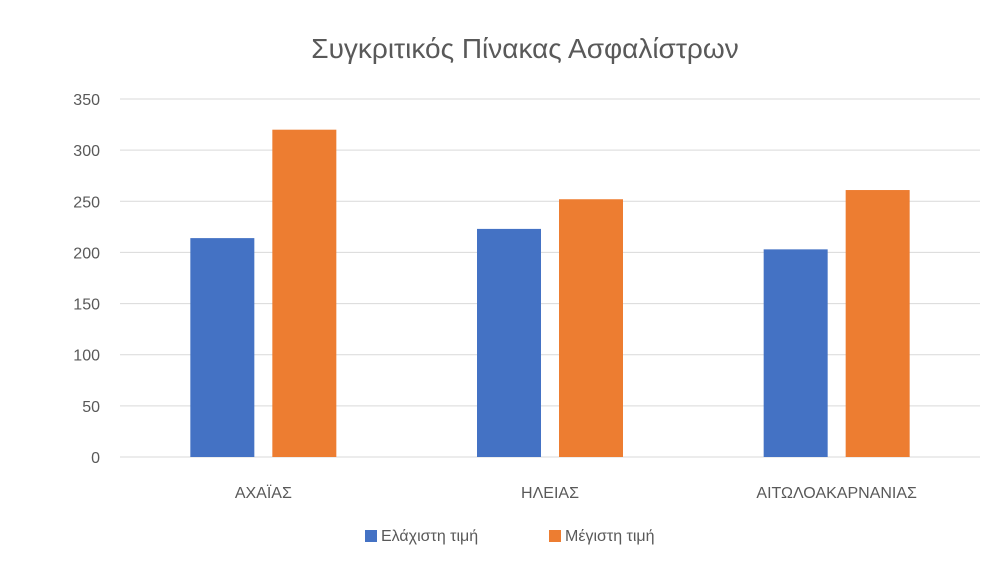 The width and height of the screenshot is (1000, 576). I want to click on x-category-label: ΑΧΑΪΑΣ, so click(263, 493).